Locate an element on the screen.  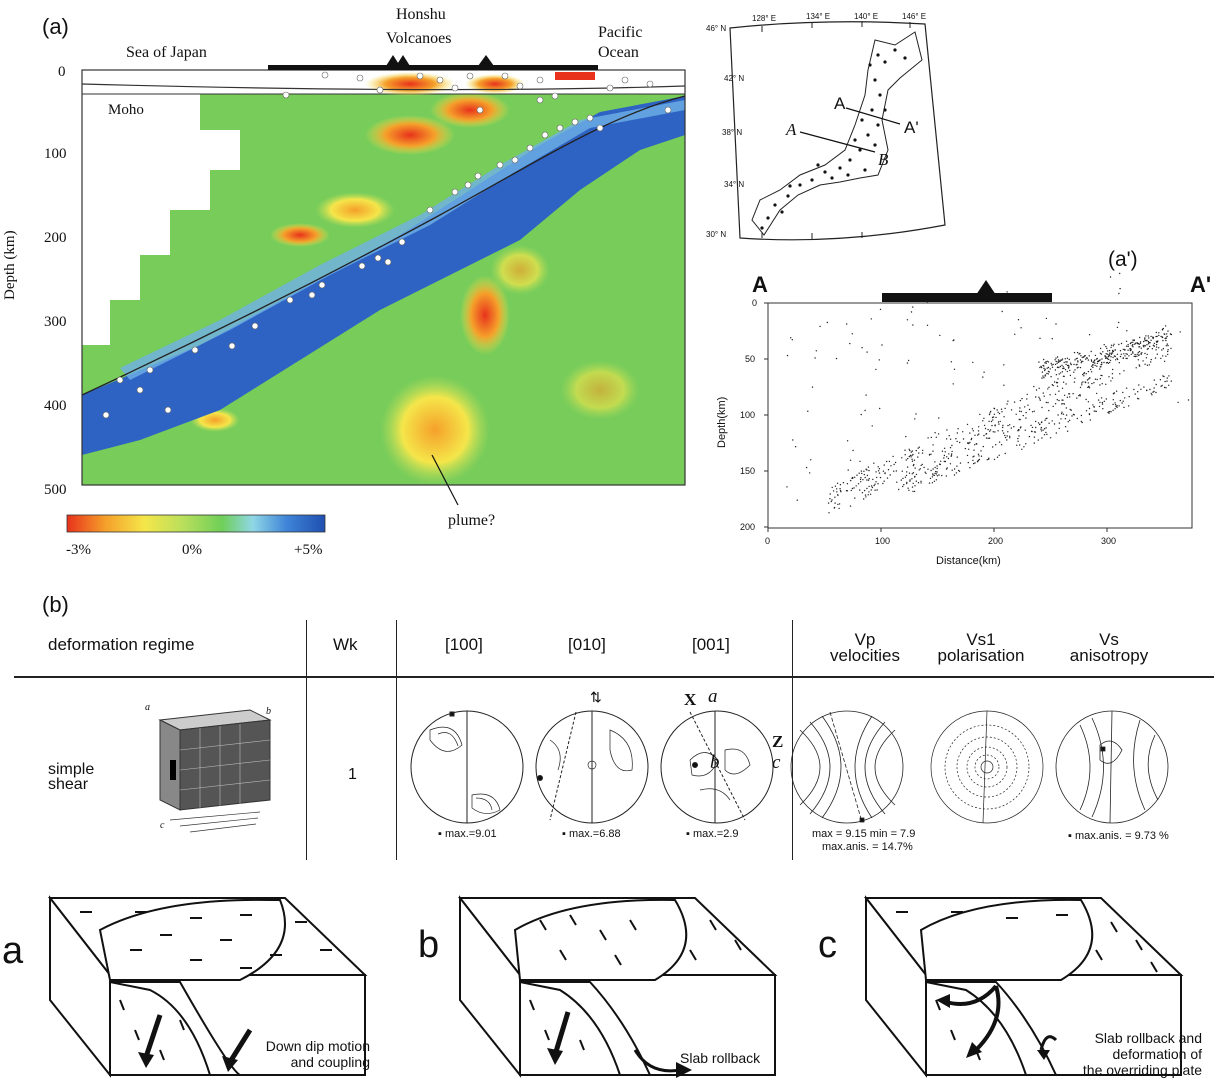
lon-label-146: 146° E is located at coordinates (914, 16).